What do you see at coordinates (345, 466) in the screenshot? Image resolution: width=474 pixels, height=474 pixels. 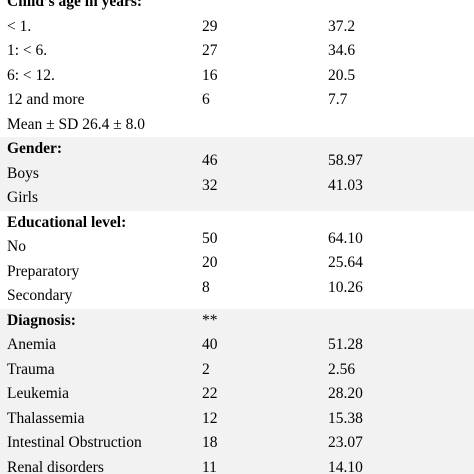 I see `percent-cell: 14.10` at bounding box center [345, 466].